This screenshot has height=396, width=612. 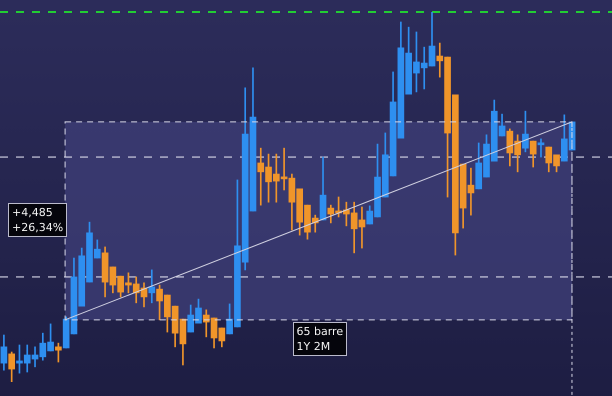 I want to click on annotation: 65 barre 1Y 2M, so click(x=320, y=339).